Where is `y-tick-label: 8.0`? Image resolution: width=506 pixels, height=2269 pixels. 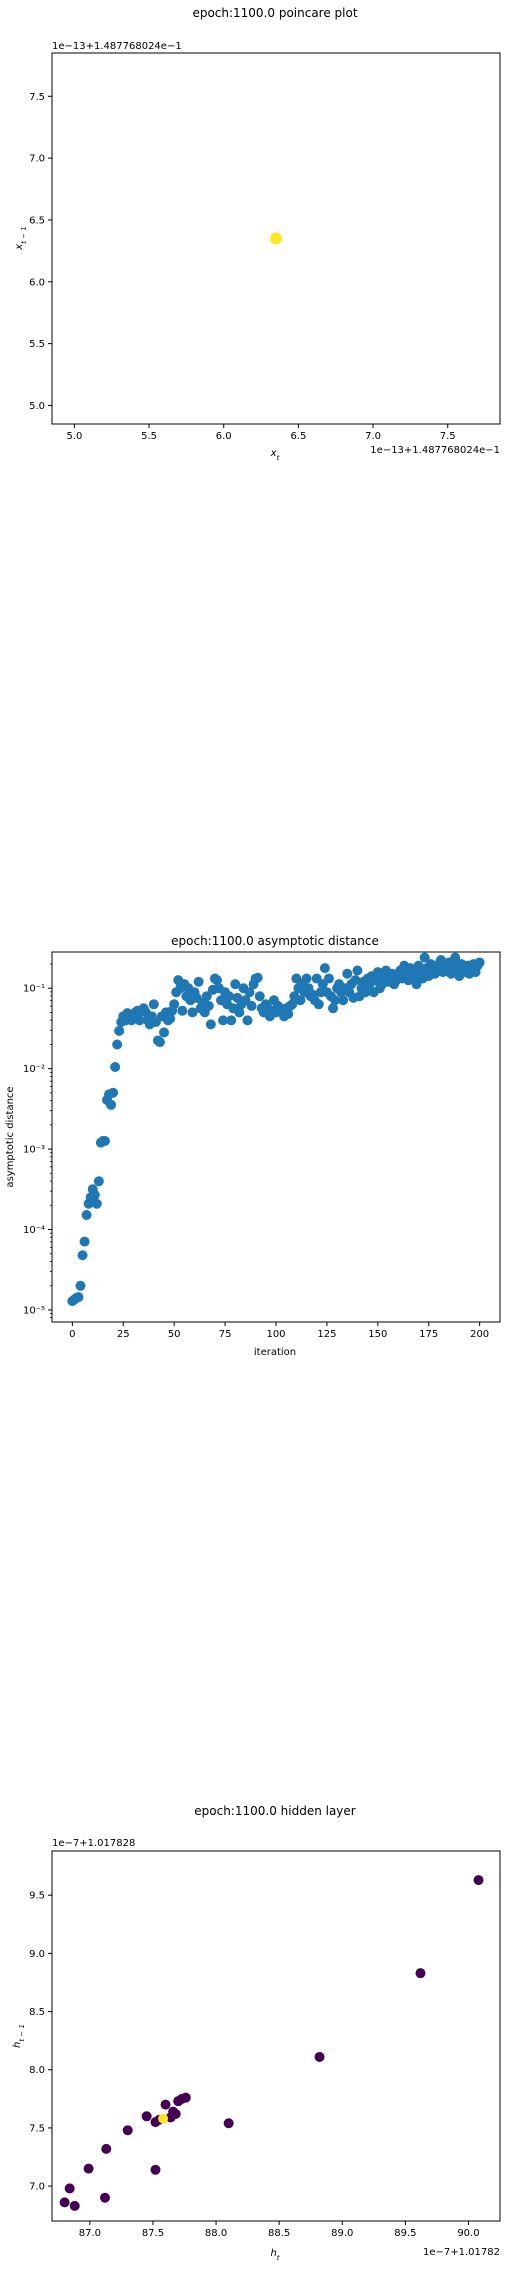 y-tick-label: 8.0 is located at coordinates (37, 2070).